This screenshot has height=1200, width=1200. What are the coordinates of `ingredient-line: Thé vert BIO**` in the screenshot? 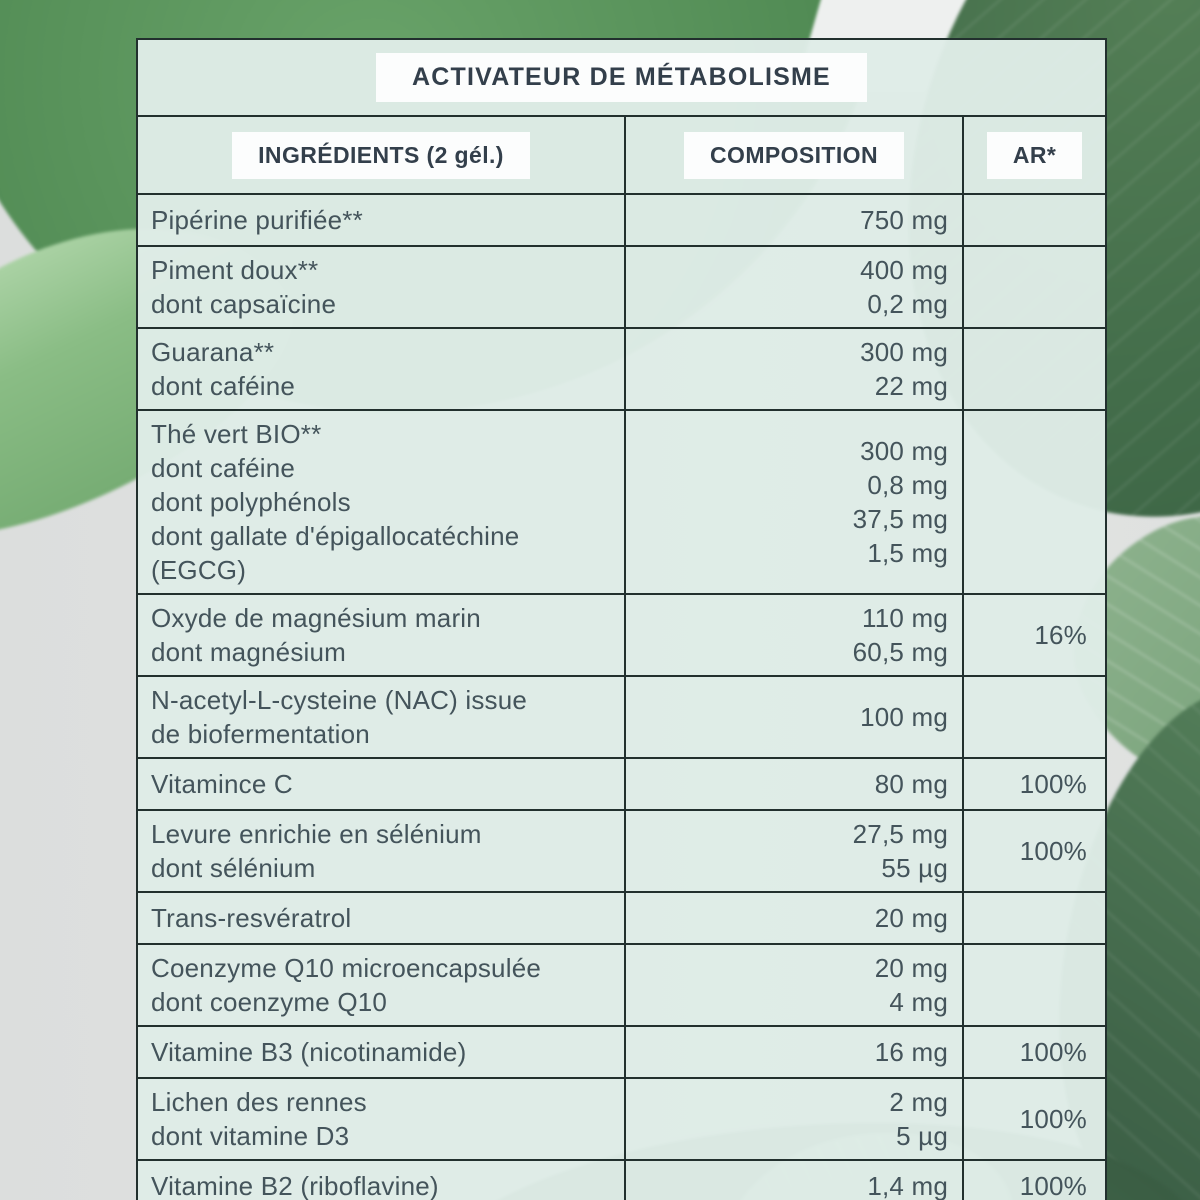 It's located at (236, 434).